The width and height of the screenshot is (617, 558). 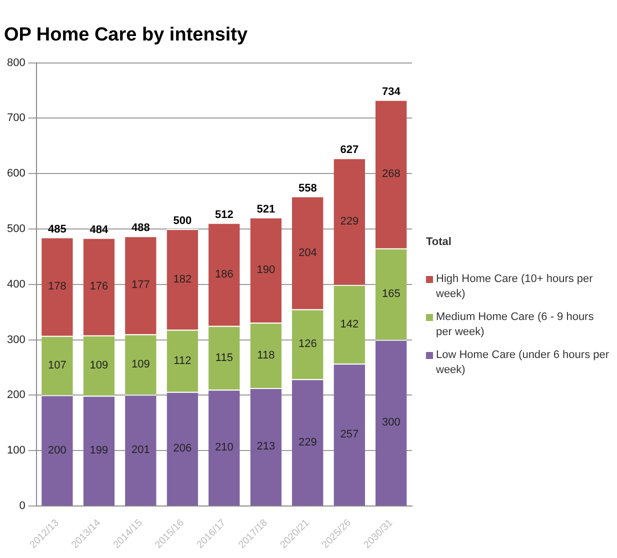 I want to click on legend-title: Total, so click(x=439, y=242).